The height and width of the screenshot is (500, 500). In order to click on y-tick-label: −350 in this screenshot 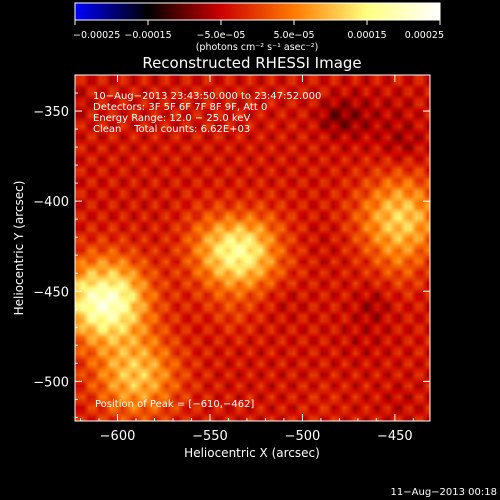, I will do `click(51, 112)`.